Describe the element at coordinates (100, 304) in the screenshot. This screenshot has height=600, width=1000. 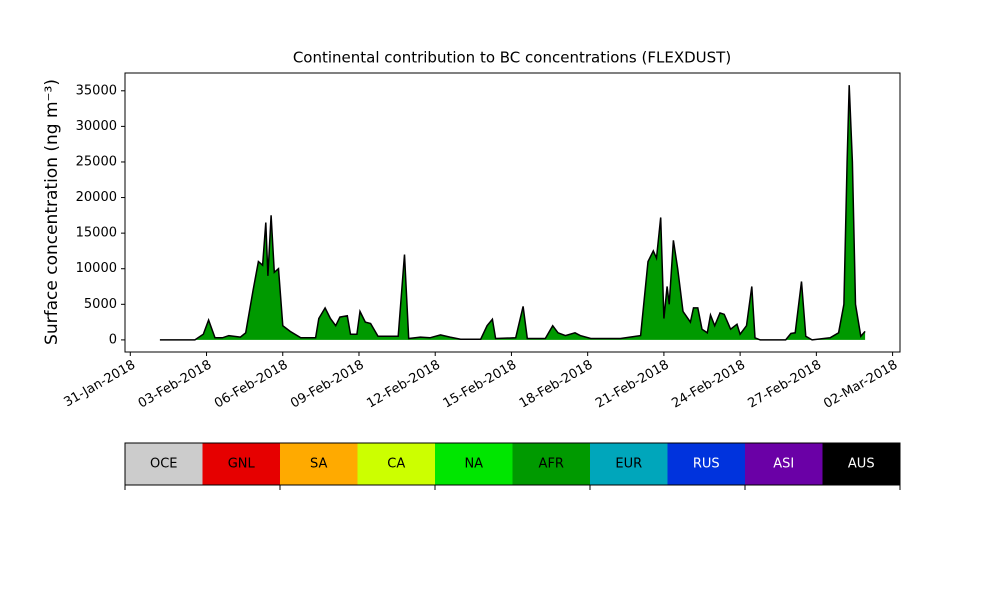
I see `y-tick-label: 5000` at that location.